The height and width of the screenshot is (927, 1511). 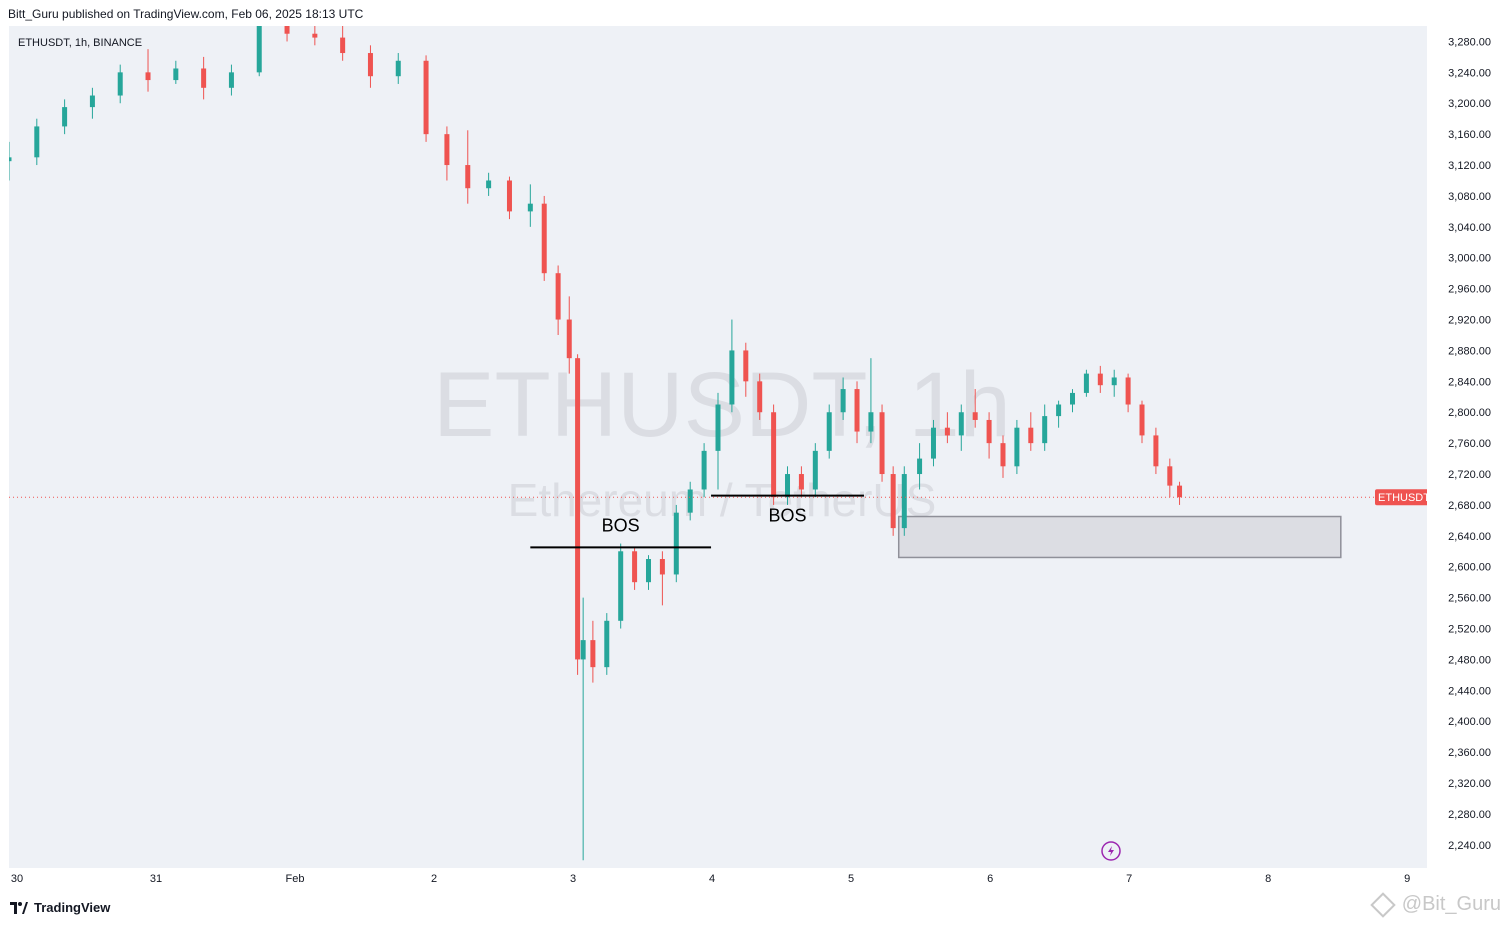 What do you see at coordinates (788, 516) in the screenshot?
I see `bos-label: BOS` at bounding box center [788, 516].